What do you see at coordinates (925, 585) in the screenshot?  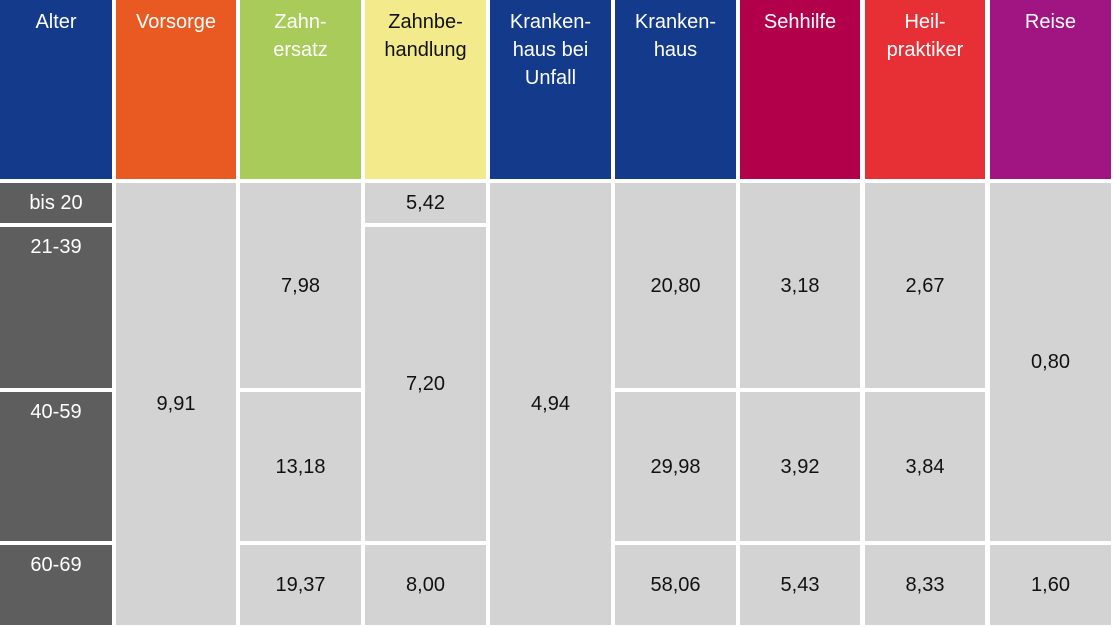 I see `value-cell: 8,33` at bounding box center [925, 585].